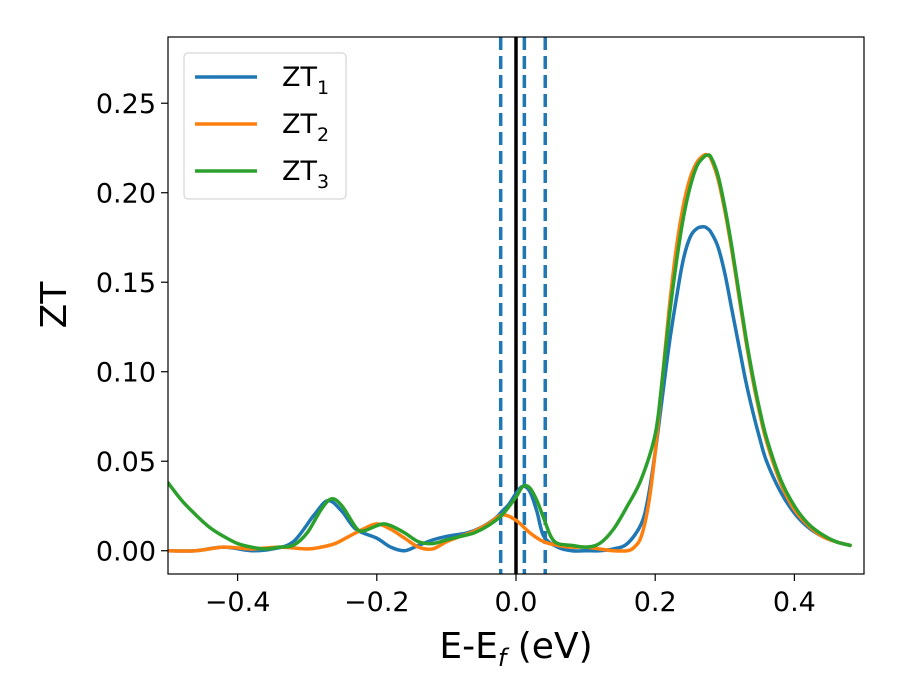  Describe the element at coordinates (126, 552) in the screenshot. I see `y-tick-label: 0.00` at that location.